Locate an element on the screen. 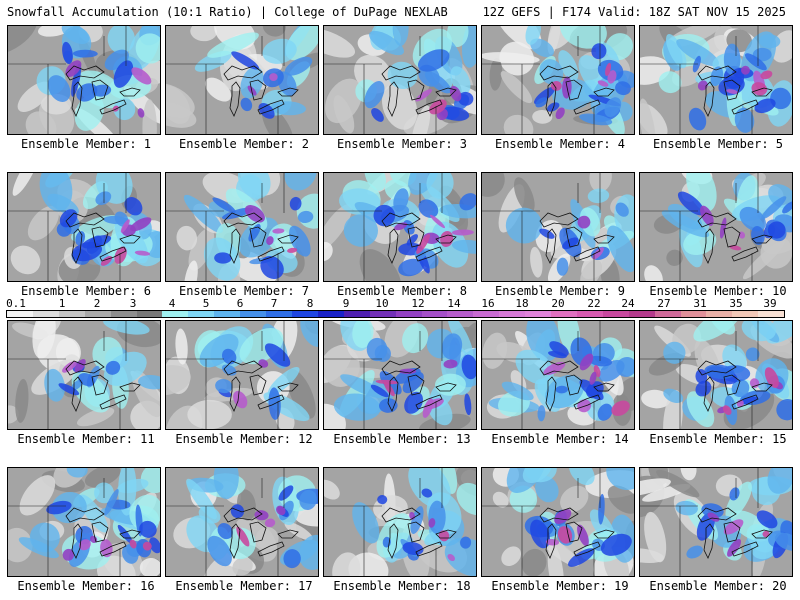 The width and height of the screenshot is (800, 600). colorbar is located at coordinates (395, 314).